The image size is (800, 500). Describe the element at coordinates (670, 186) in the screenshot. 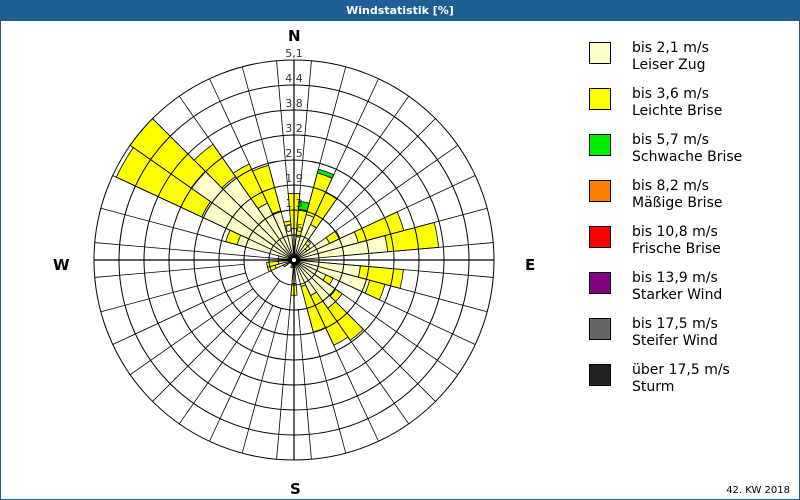

I see `legend-range: bis 8,2 m/s` at that location.